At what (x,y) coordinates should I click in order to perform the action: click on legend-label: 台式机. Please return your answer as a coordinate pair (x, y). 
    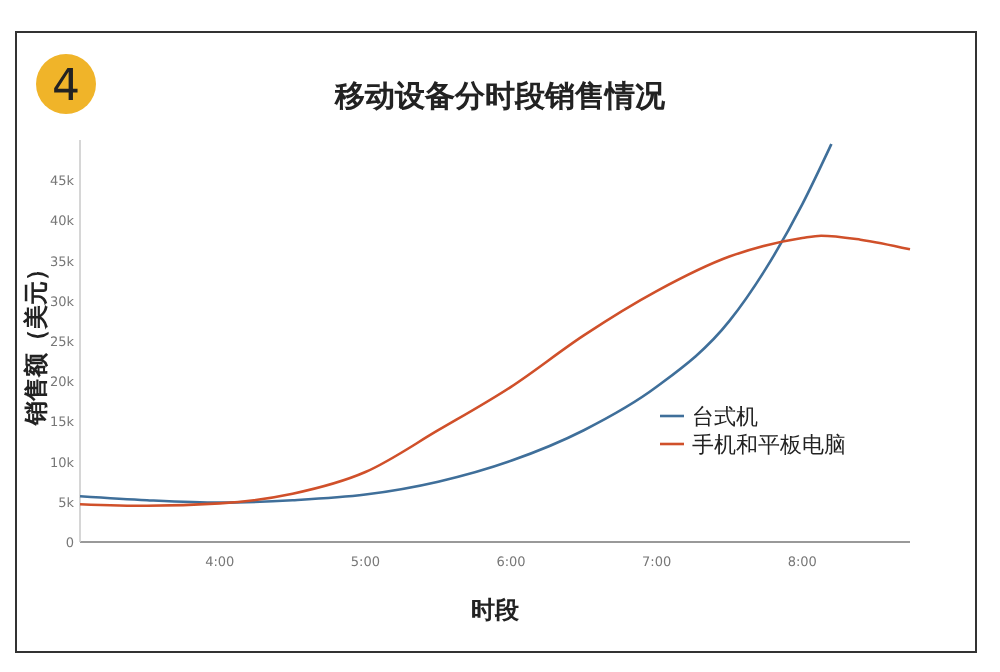
    Looking at the image, I should click on (725, 417).